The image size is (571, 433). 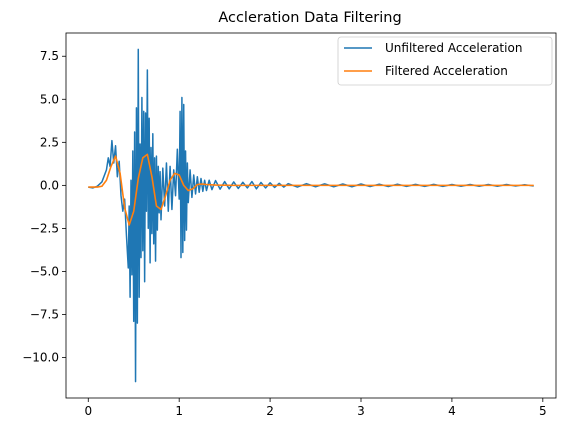 I want to click on y-tick-label: −7.5, so click(x=44, y=314).